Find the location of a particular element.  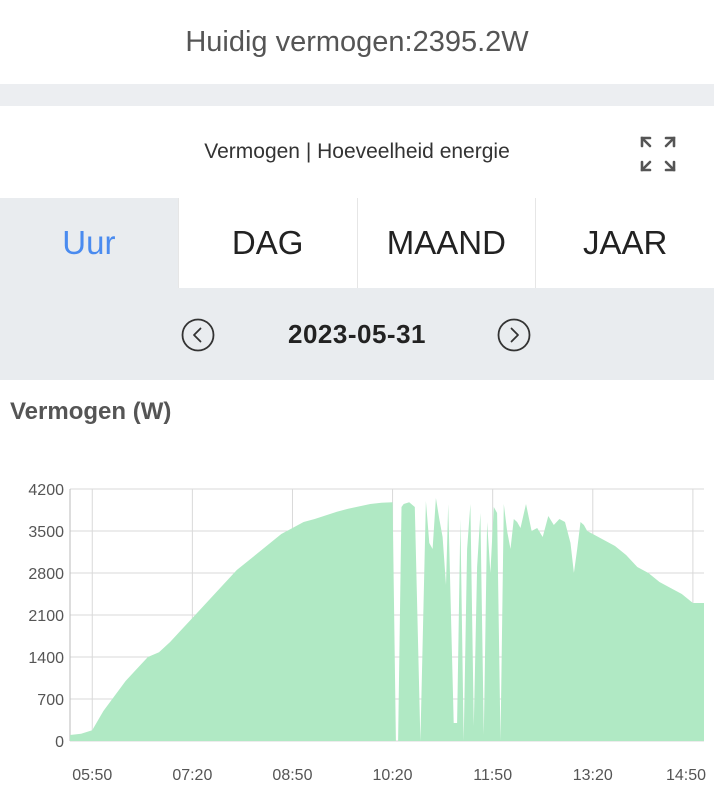

tab-month: MAAND is located at coordinates (447, 243).